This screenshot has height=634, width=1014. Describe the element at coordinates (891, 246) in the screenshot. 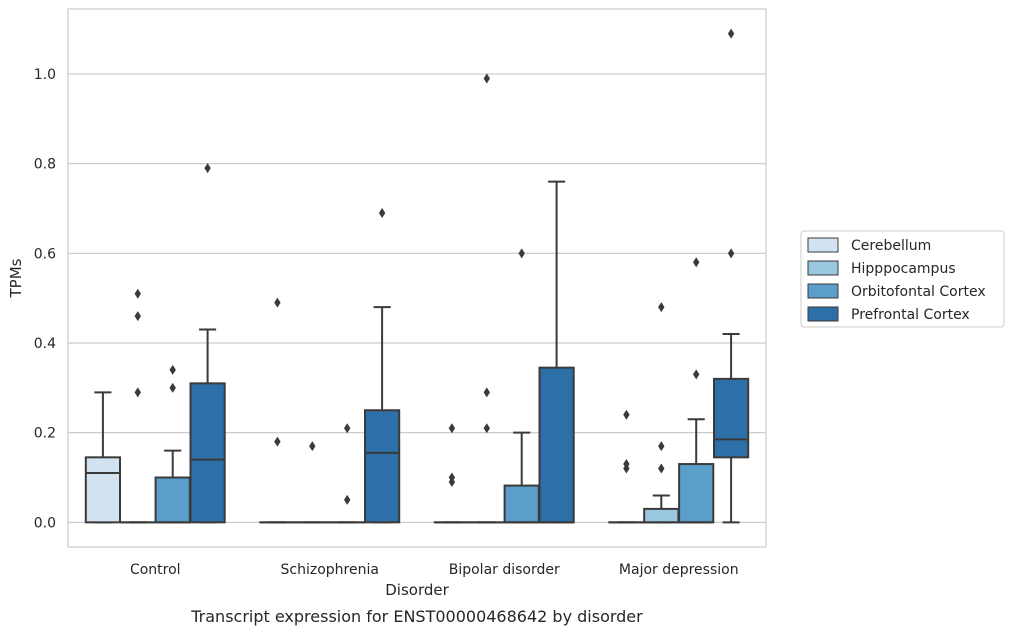

I see `legend-label: Cerebellum` at that location.